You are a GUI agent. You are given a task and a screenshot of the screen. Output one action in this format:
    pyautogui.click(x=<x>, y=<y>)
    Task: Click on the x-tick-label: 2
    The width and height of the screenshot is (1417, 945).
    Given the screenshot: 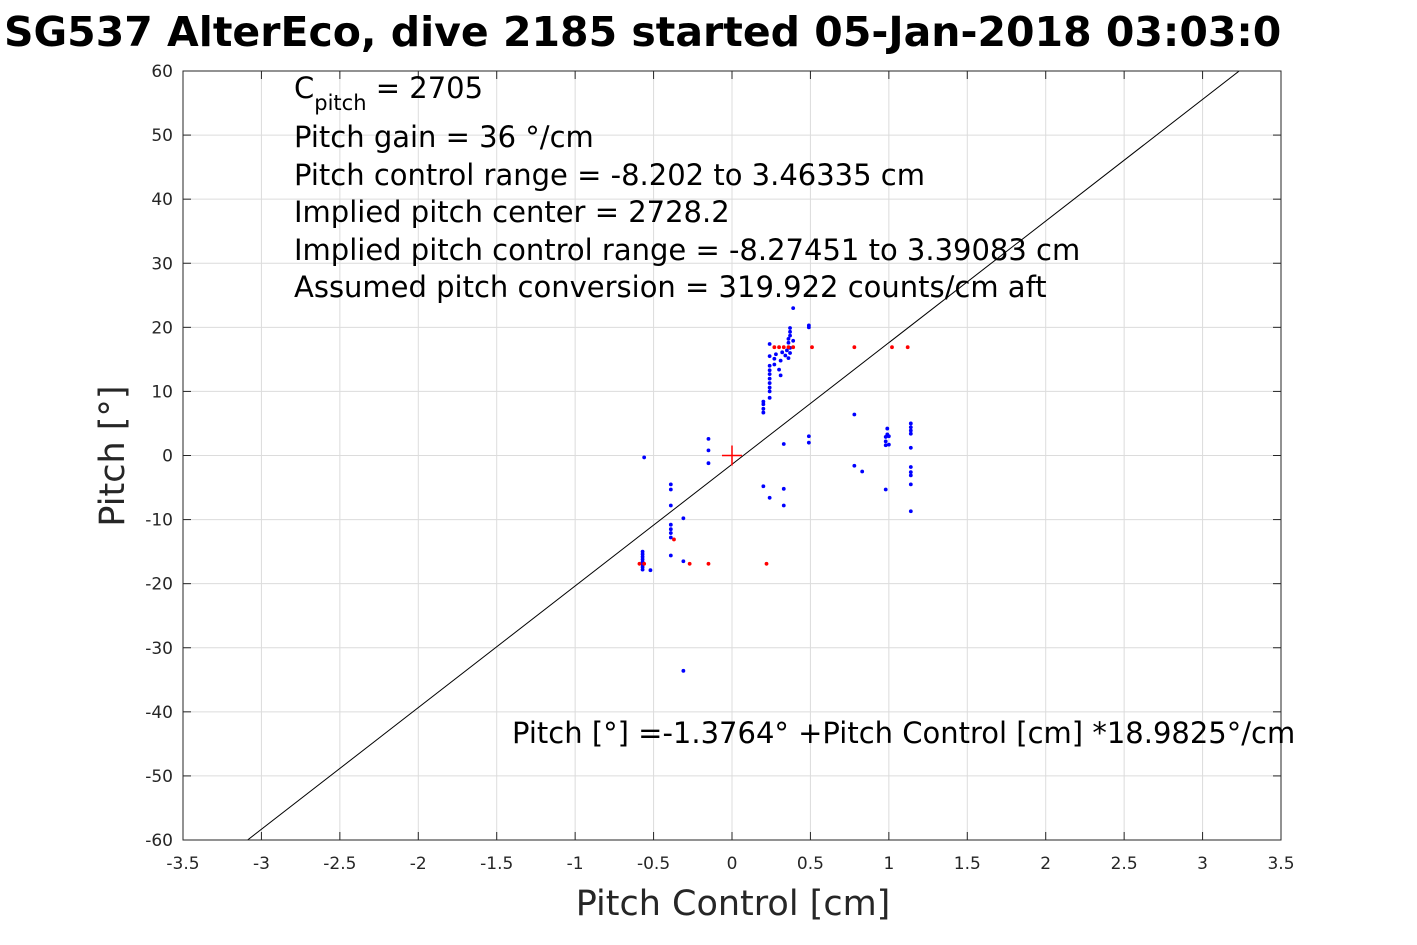 What is the action you would take?
    pyautogui.click(x=1045, y=864)
    